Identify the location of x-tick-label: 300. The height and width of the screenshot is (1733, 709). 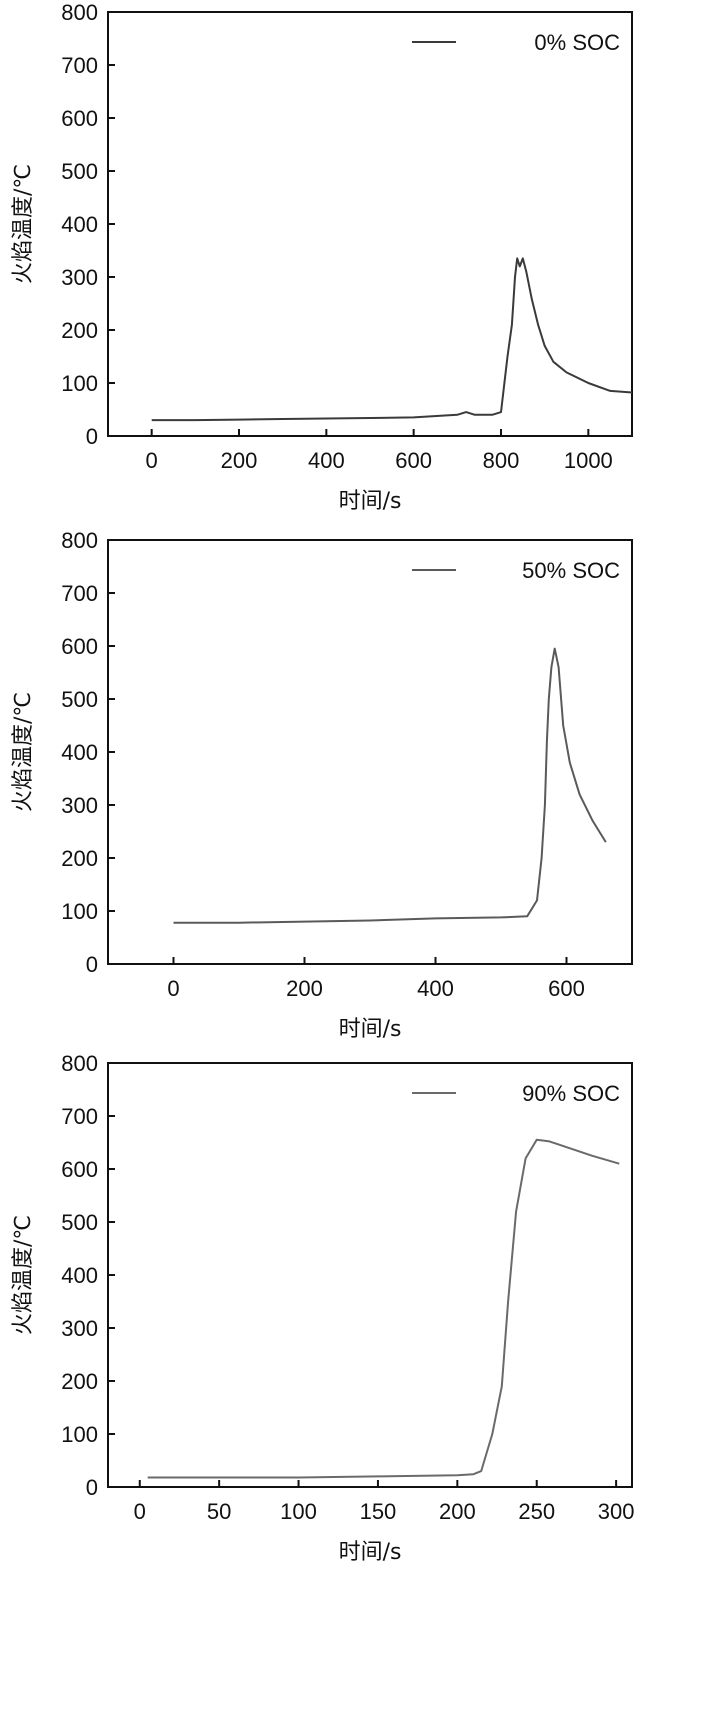
(616, 1511).